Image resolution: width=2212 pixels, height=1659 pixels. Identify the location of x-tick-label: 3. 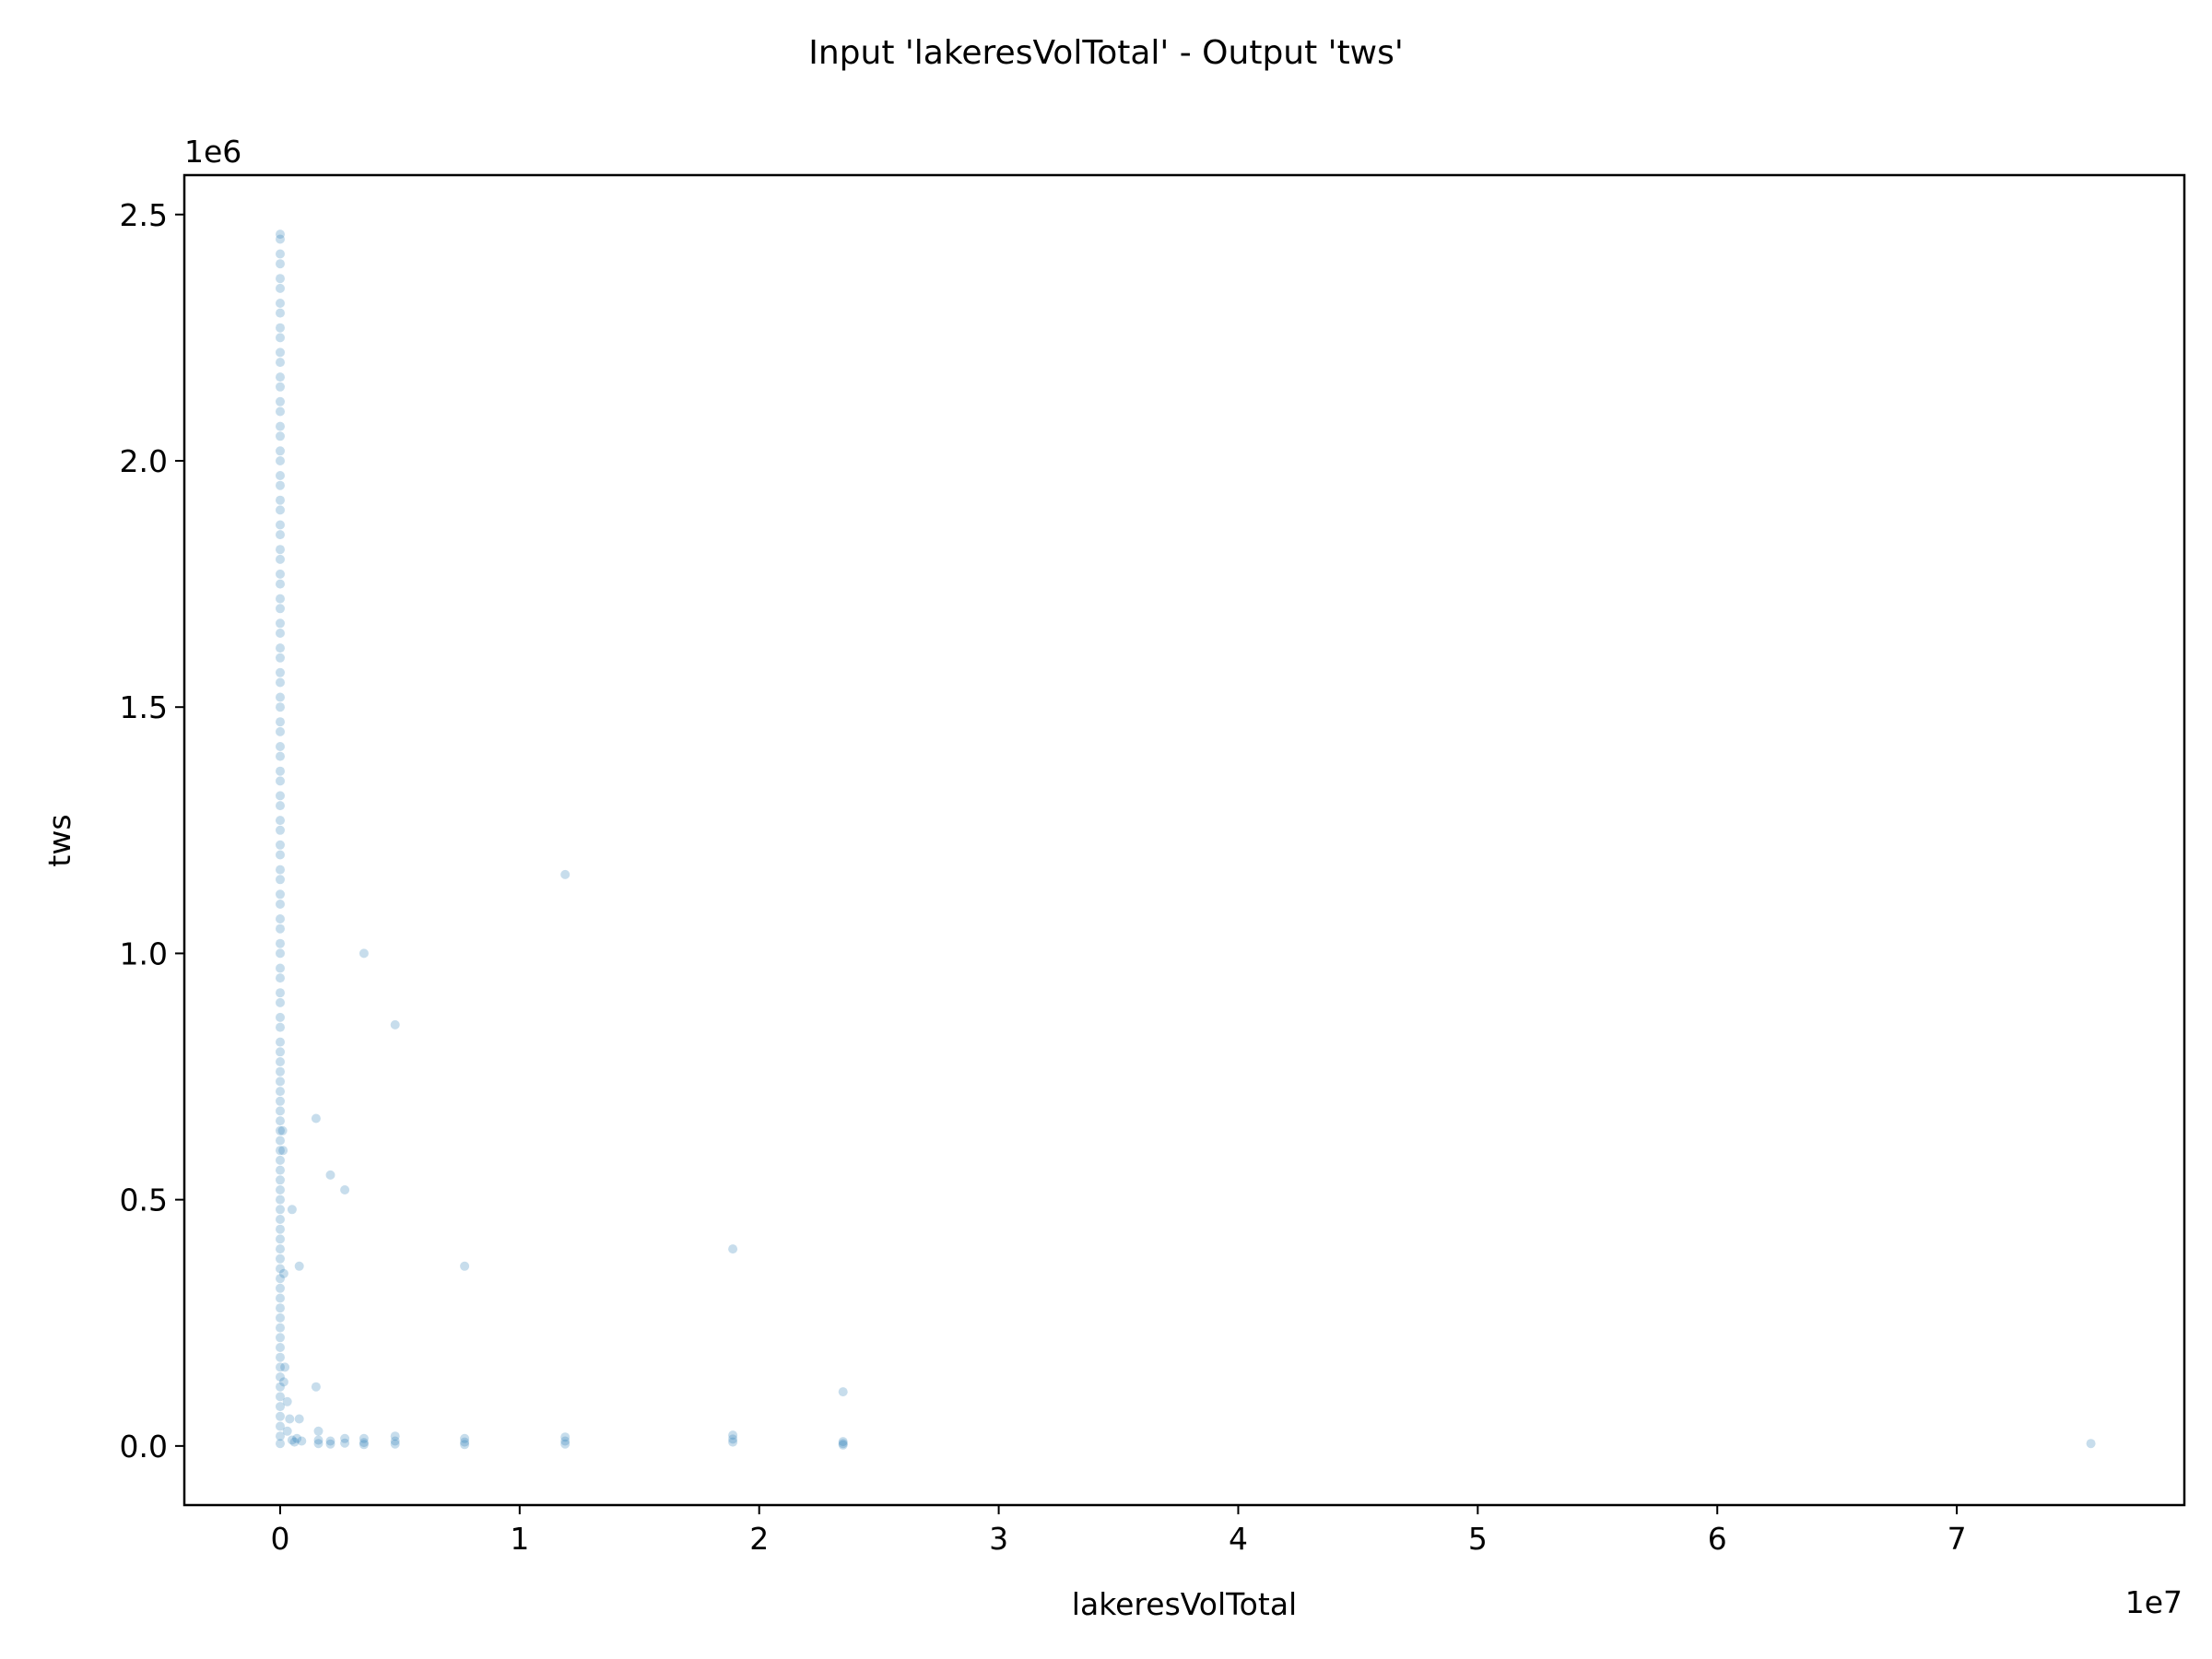
(998, 1539).